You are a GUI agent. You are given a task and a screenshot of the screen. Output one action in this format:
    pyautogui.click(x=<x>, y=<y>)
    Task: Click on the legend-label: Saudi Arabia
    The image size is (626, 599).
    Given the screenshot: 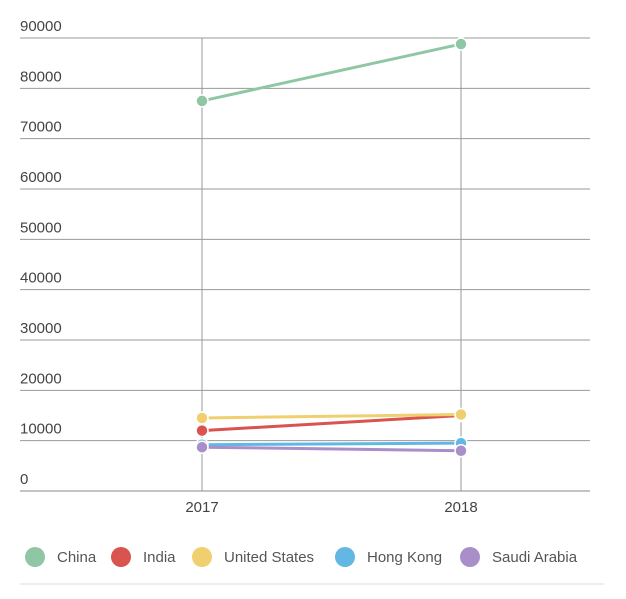 What is the action you would take?
    pyautogui.click(x=535, y=557)
    